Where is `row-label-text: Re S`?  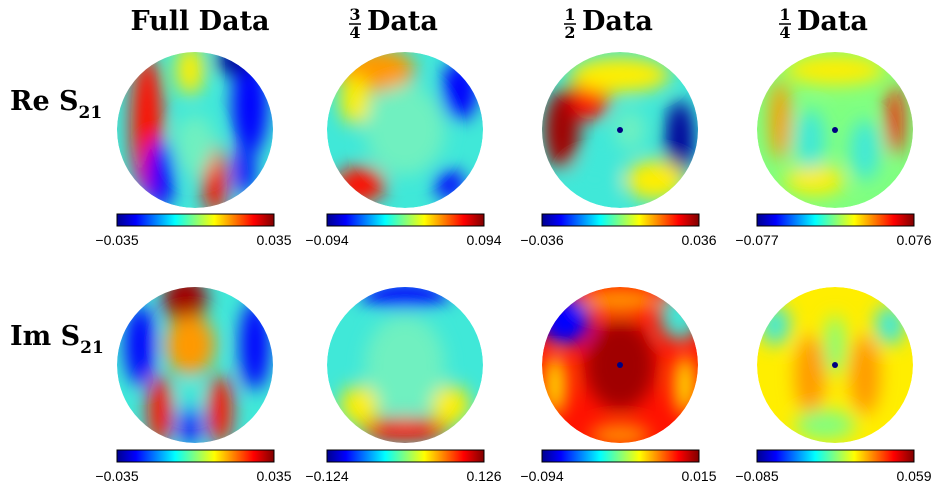 row-label-text: Re S is located at coordinates (44, 101).